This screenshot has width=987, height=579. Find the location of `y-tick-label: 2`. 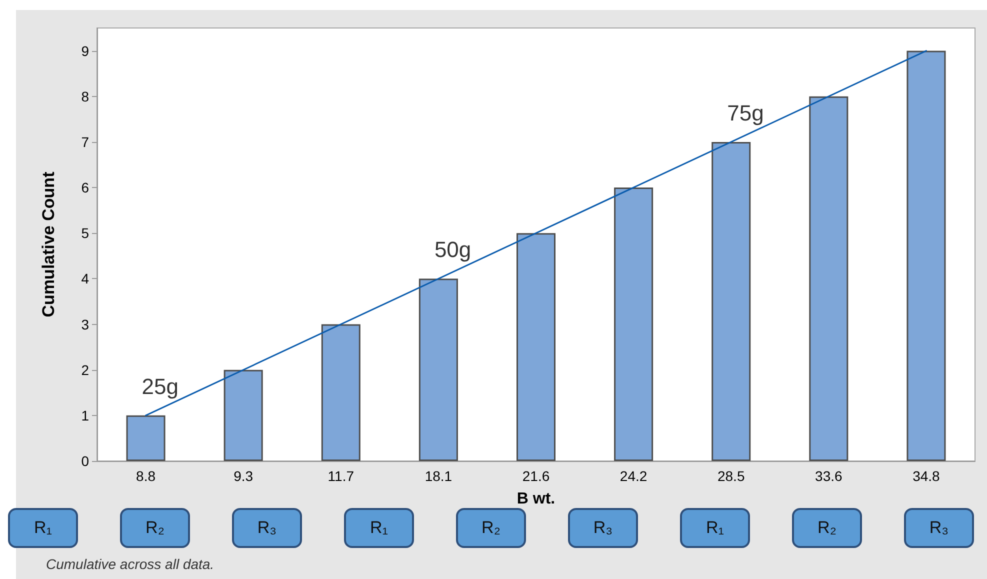

y-tick-label: 2 is located at coordinates (85, 370).